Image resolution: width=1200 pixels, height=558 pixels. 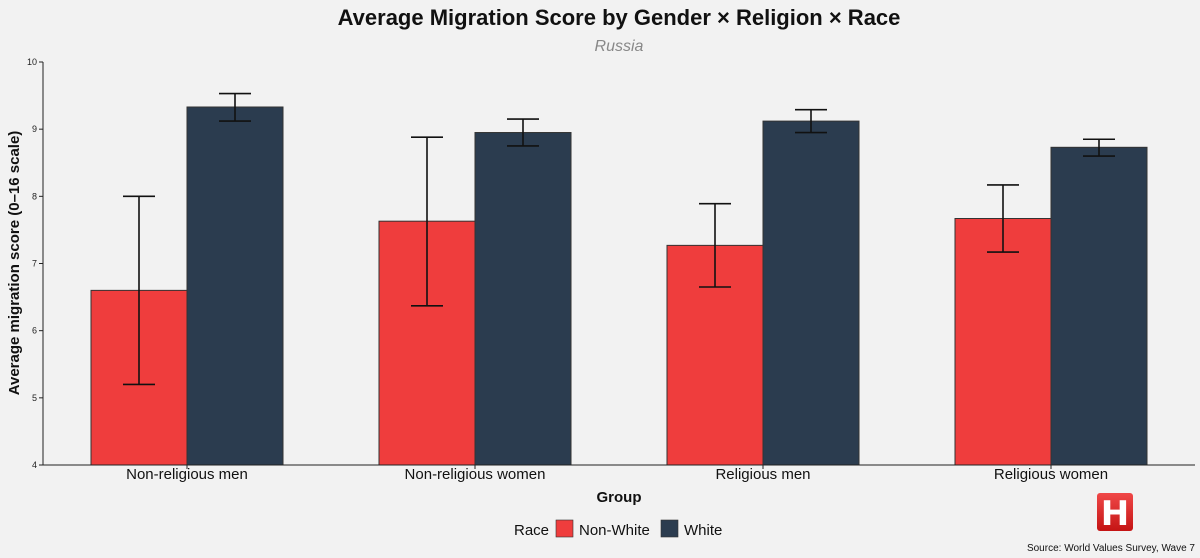 What do you see at coordinates (811, 293) in the screenshot?
I see `bar-religious-men-white` at bounding box center [811, 293].